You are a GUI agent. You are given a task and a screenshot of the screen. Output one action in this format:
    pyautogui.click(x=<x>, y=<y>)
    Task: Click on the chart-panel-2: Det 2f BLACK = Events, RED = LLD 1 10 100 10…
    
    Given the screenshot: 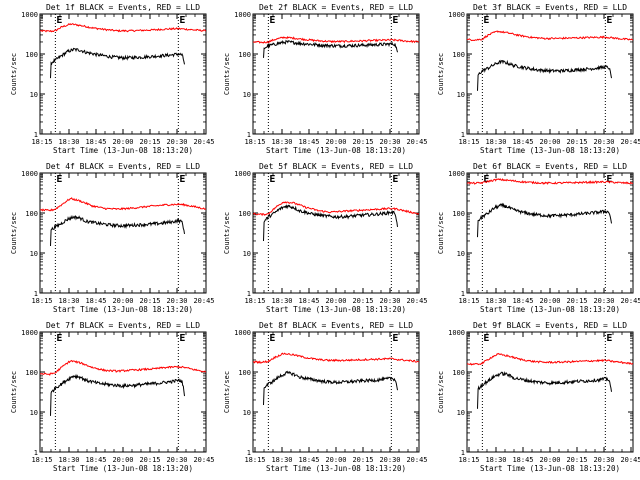 What is the action you would take?
    pyautogui.click(x=325, y=79)
    